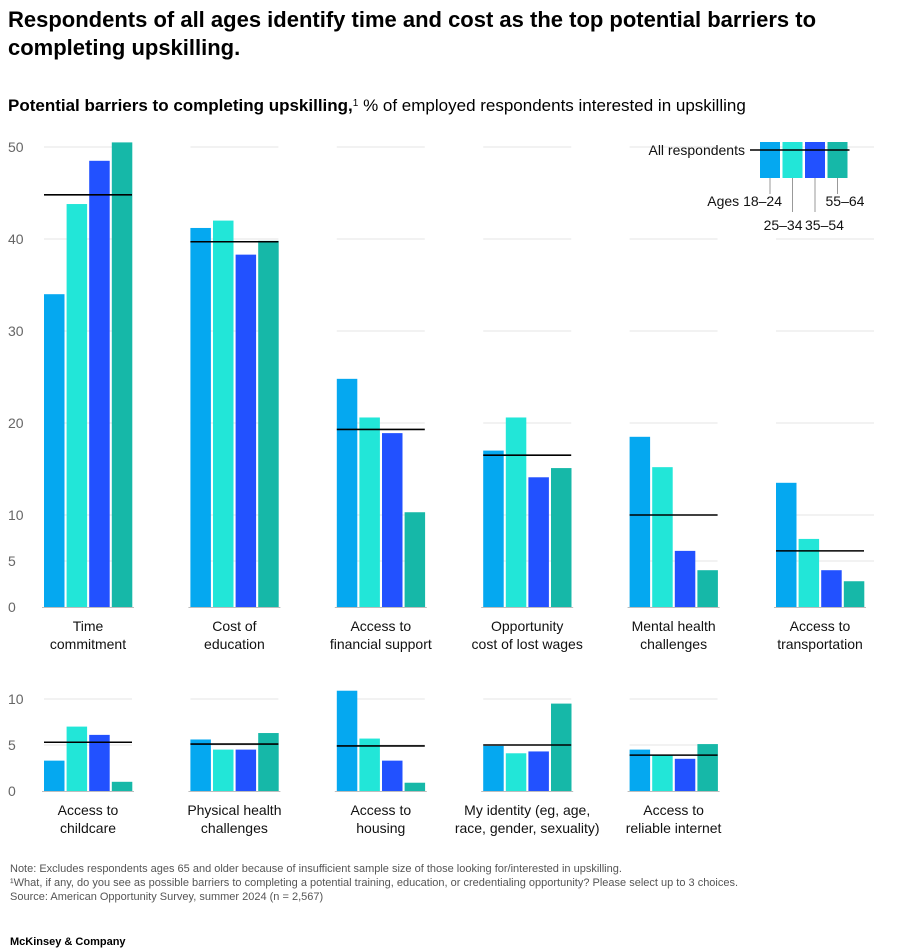  What do you see at coordinates (845, 201) in the screenshot?
I see `legend-label-55-64: 55–64` at bounding box center [845, 201].